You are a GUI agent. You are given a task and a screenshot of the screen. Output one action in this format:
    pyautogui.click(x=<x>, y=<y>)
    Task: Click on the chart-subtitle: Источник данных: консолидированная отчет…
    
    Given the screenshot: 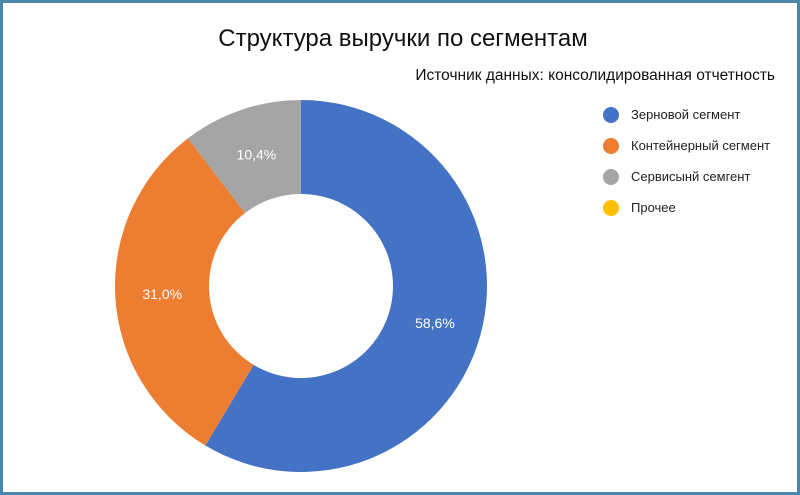 What is the action you would take?
    pyautogui.click(x=595, y=75)
    